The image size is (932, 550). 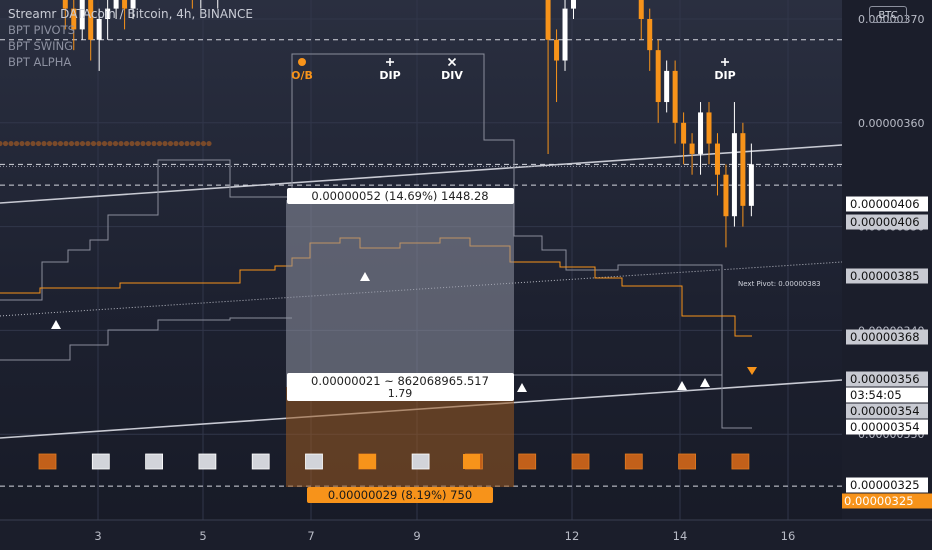 I want to click on currency-button: BTC, so click(x=888, y=14).